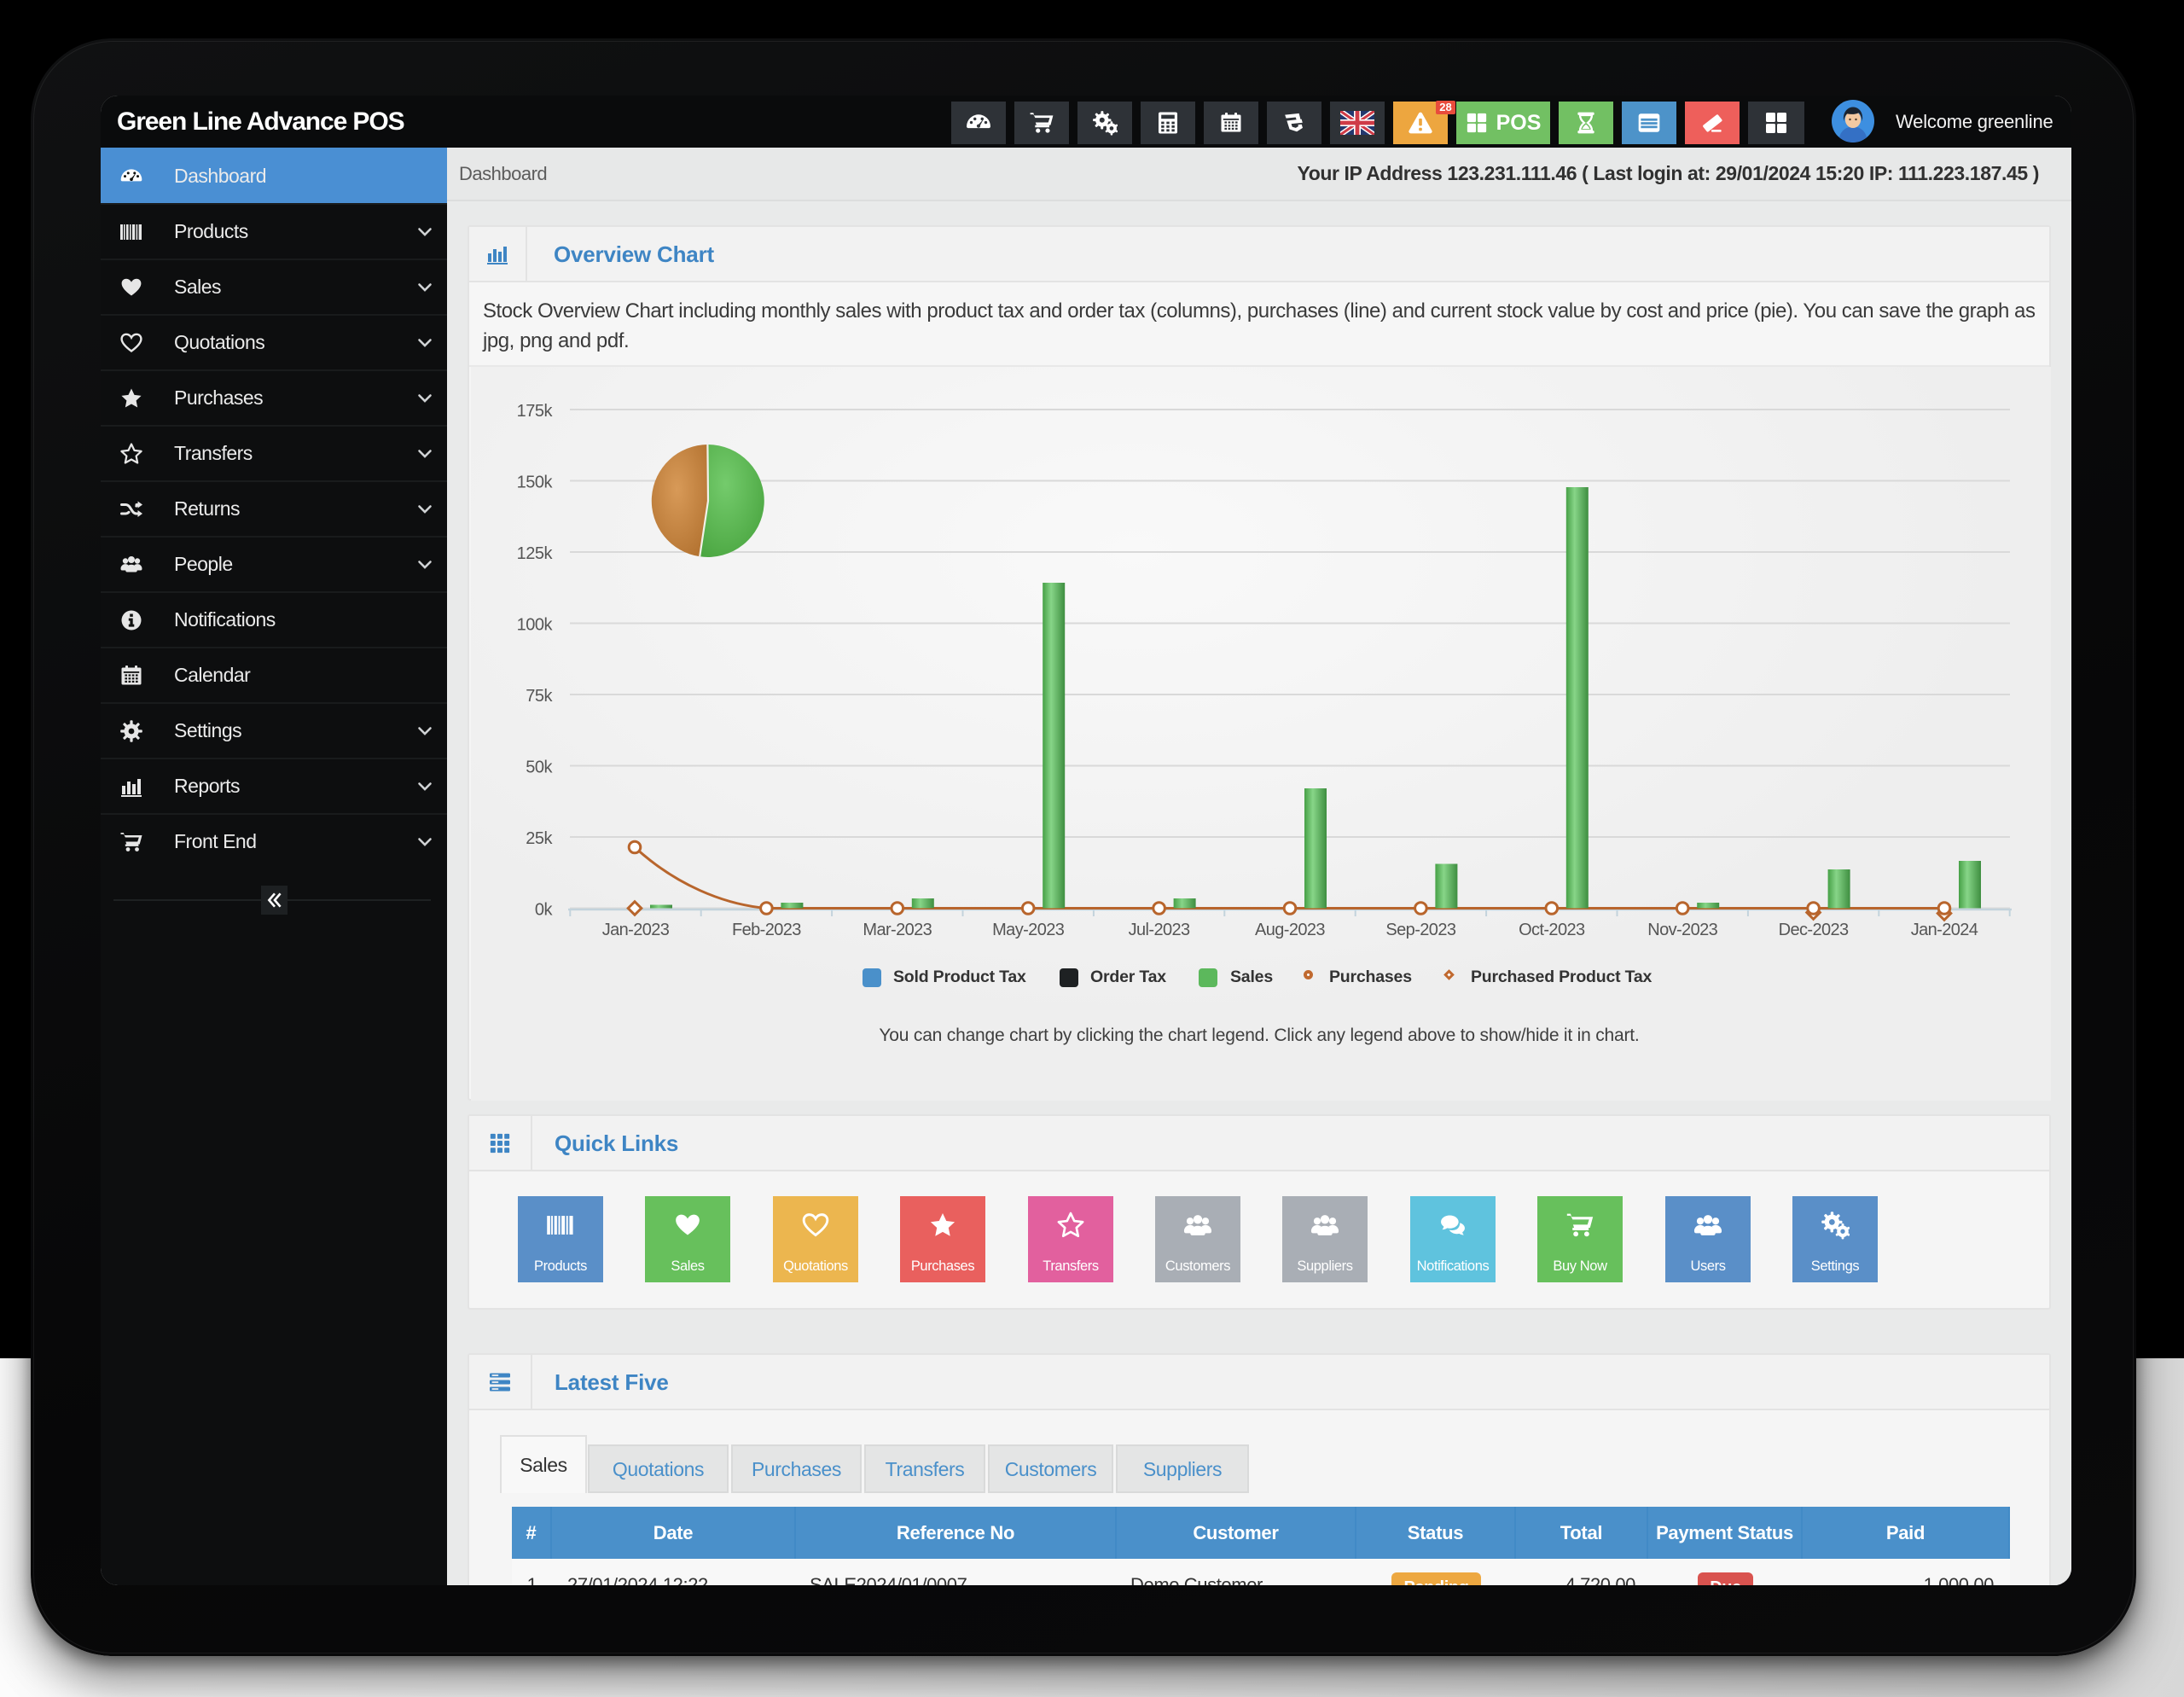  What do you see at coordinates (539, 838) in the screenshot?
I see `svg-text: 25k` at bounding box center [539, 838].